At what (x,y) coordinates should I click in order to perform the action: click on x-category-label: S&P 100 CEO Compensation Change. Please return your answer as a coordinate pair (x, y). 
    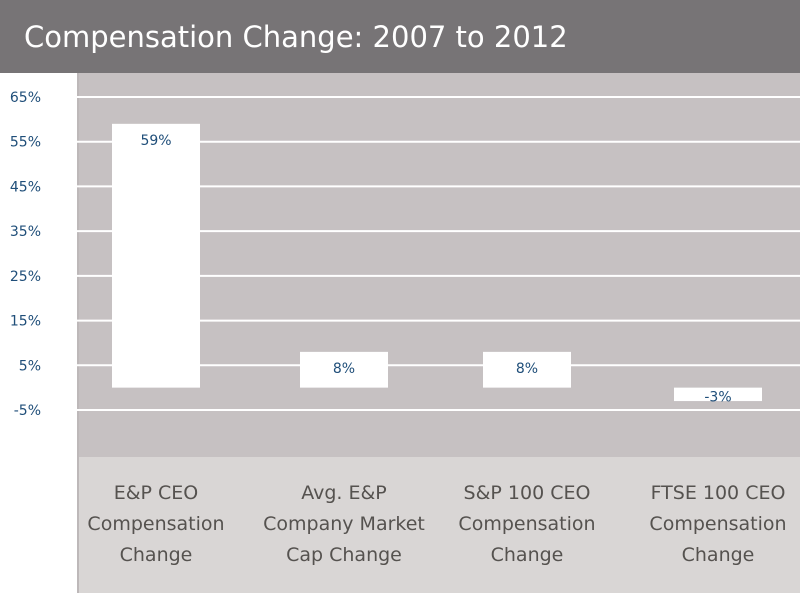
    Looking at the image, I should click on (527, 524).